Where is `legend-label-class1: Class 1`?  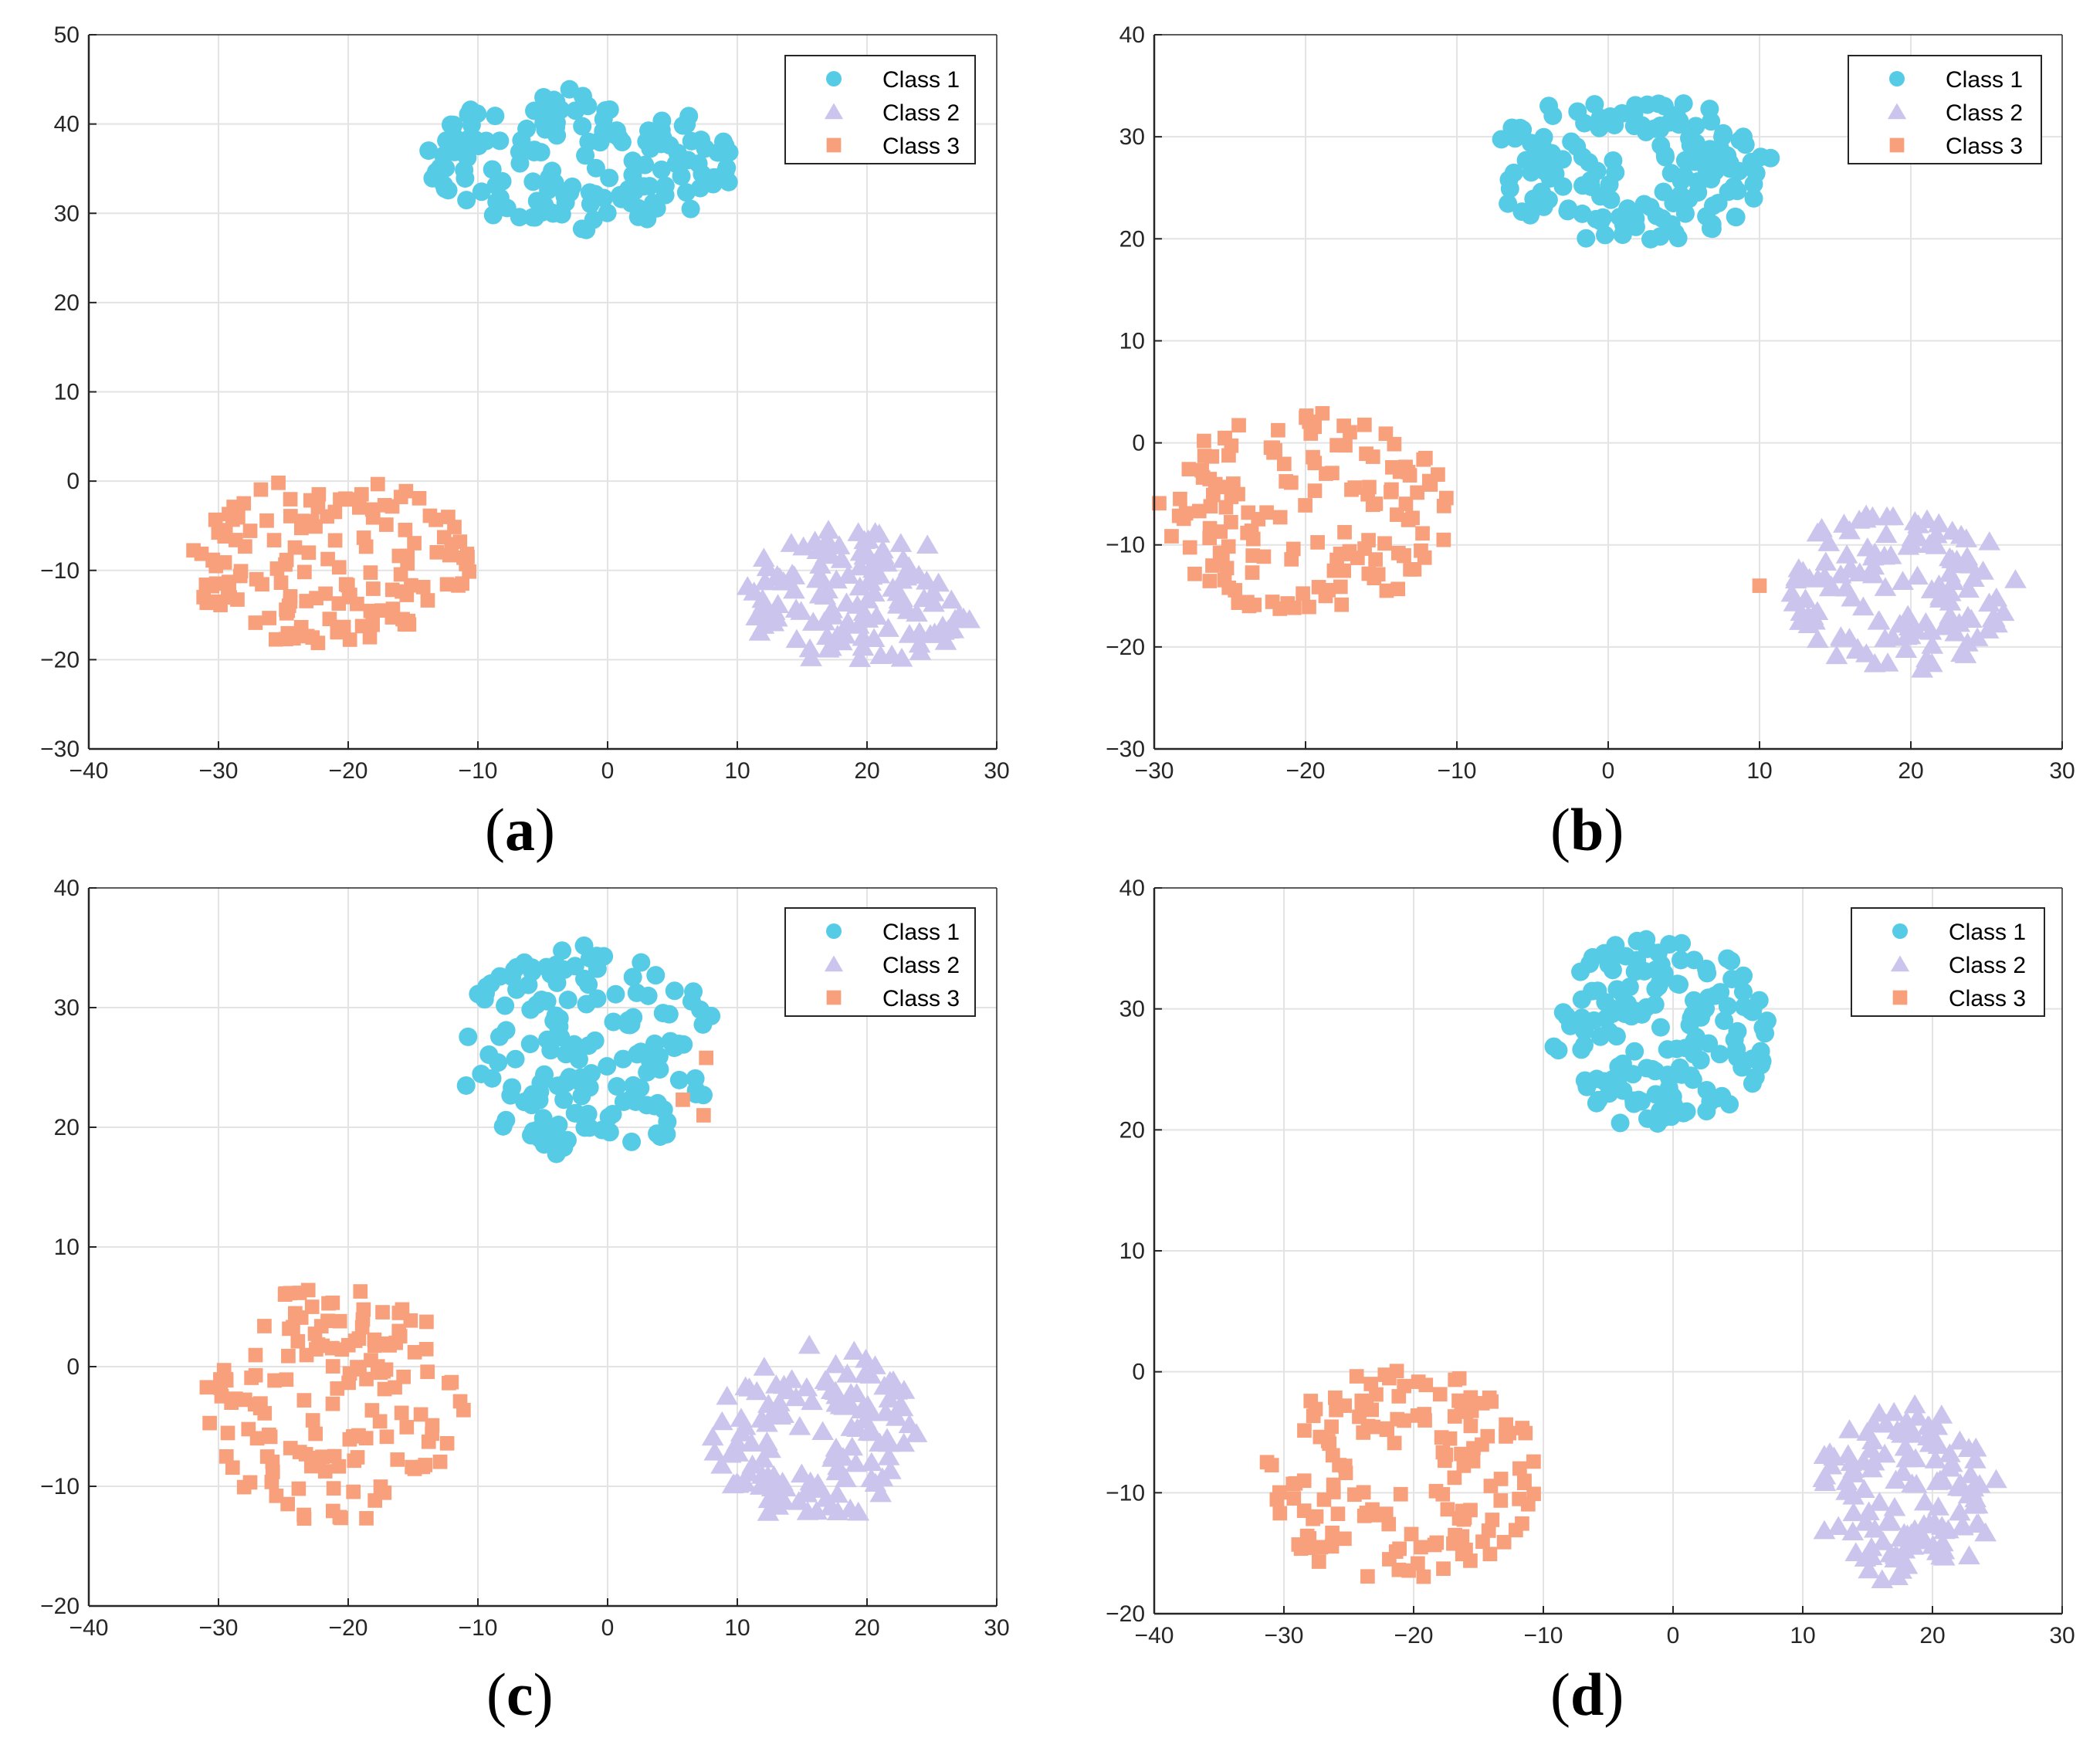
legend-label-class1: Class 1 is located at coordinates (1987, 932).